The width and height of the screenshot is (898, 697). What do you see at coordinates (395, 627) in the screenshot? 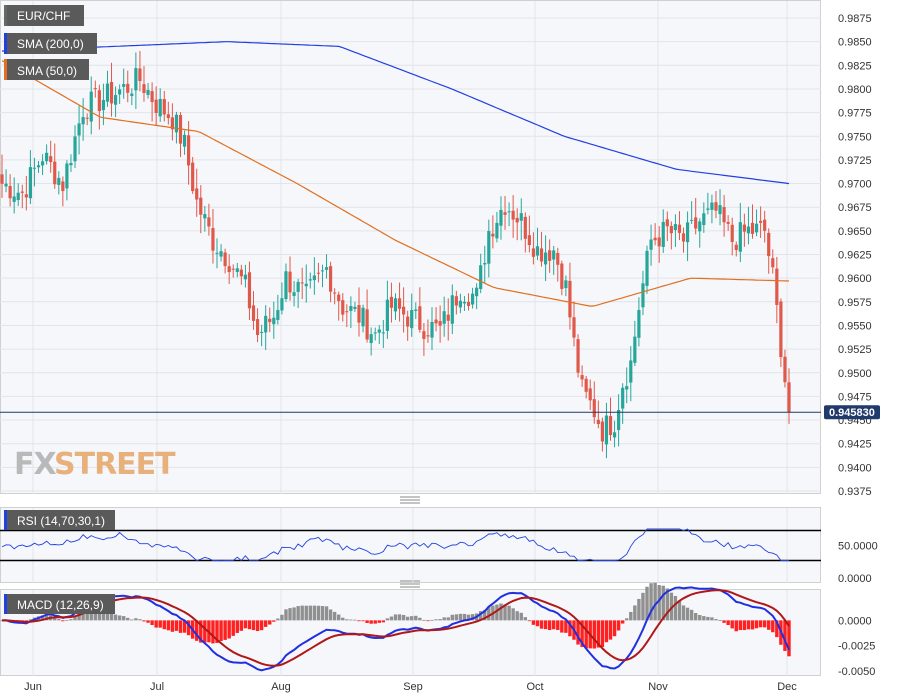
I see `macd-marks` at bounding box center [395, 627].